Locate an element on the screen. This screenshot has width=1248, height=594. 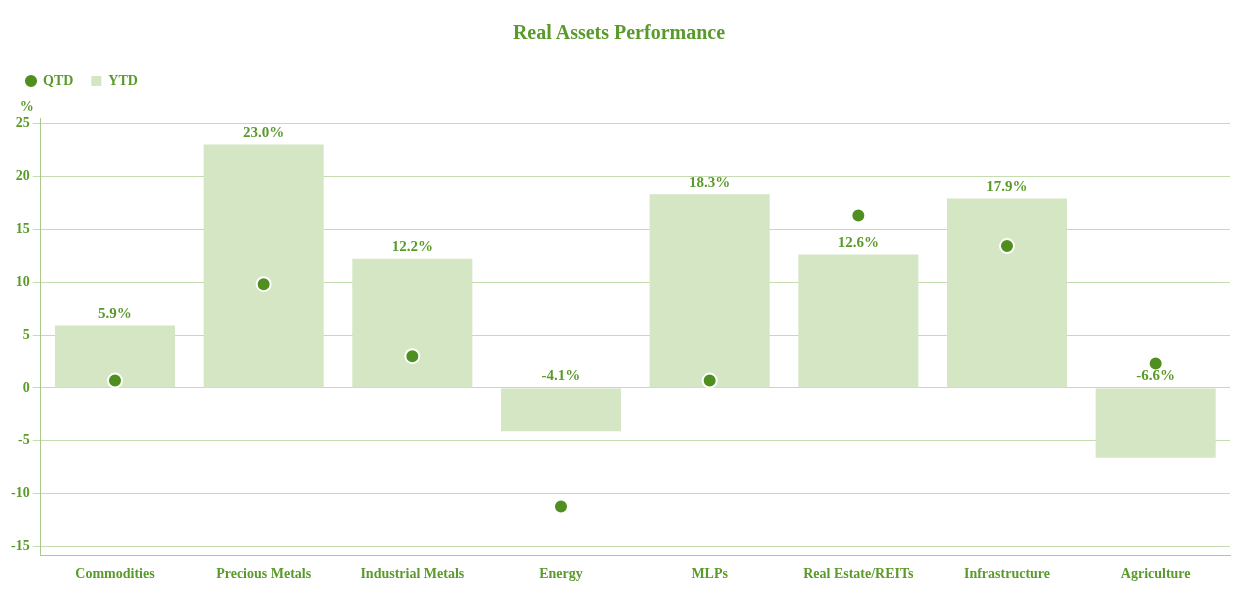
data-label: 23.0% is located at coordinates (264, 131).